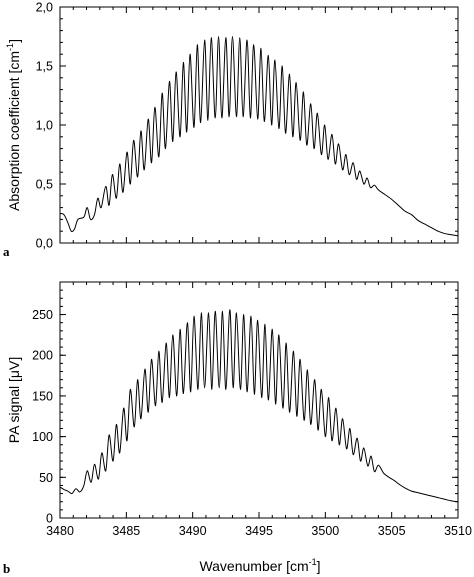 The image size is (474, 577). What do you see at coordinates (14, 41) in the screenshot?
I see `y-axis-title-a-close: ]` at bounding box center [14, 41].